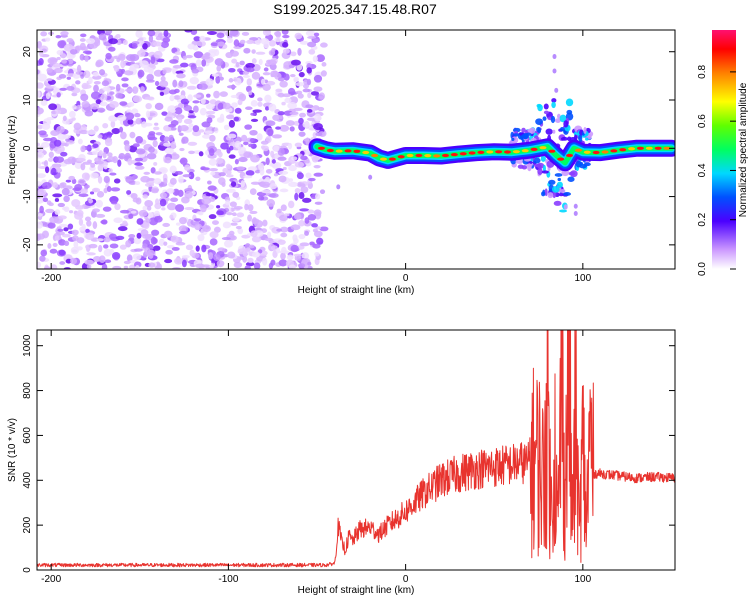 The image size is (750, 600). I want to click on y-tick-label: 10, so click(27, 100).